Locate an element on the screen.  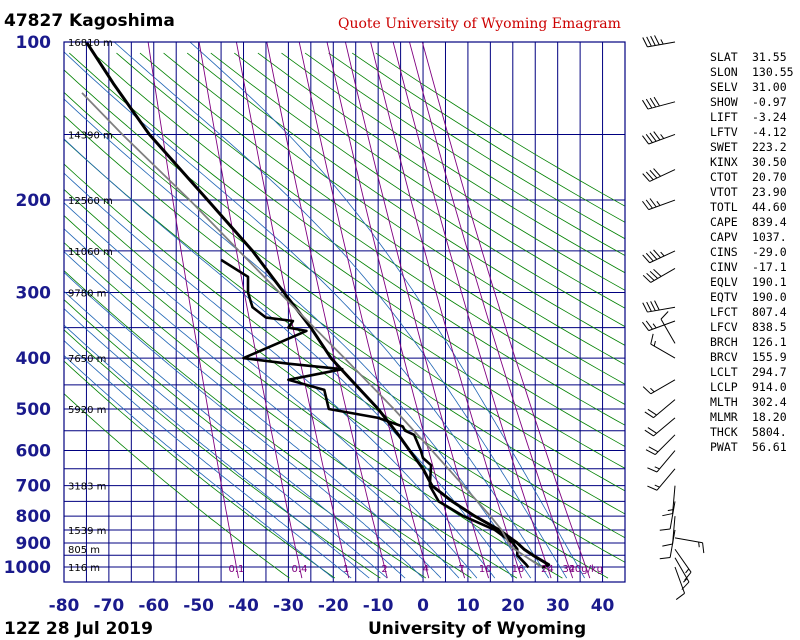
index-value: 5804. is located at coordinates (769, 432).